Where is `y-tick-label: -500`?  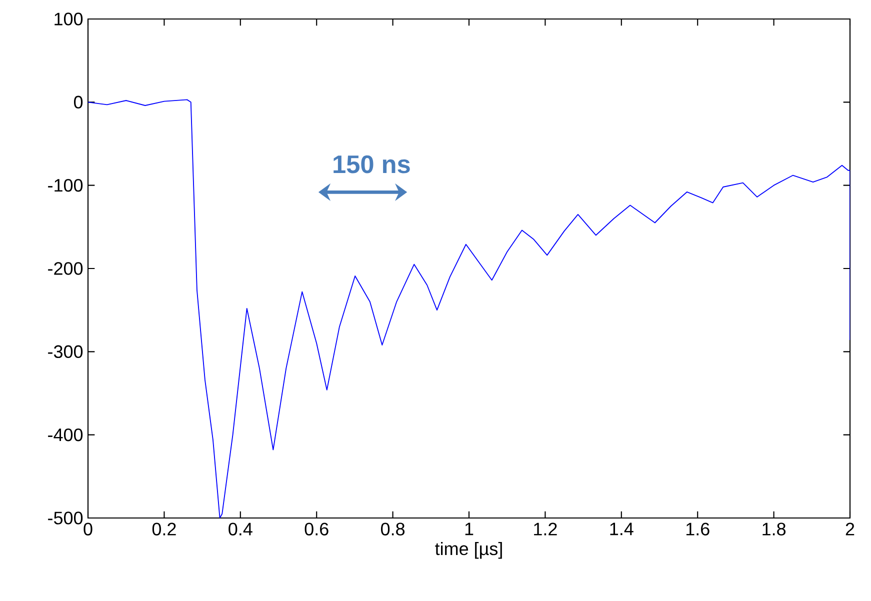
y-tick-label: -500 is located at coordinates (65, 518).